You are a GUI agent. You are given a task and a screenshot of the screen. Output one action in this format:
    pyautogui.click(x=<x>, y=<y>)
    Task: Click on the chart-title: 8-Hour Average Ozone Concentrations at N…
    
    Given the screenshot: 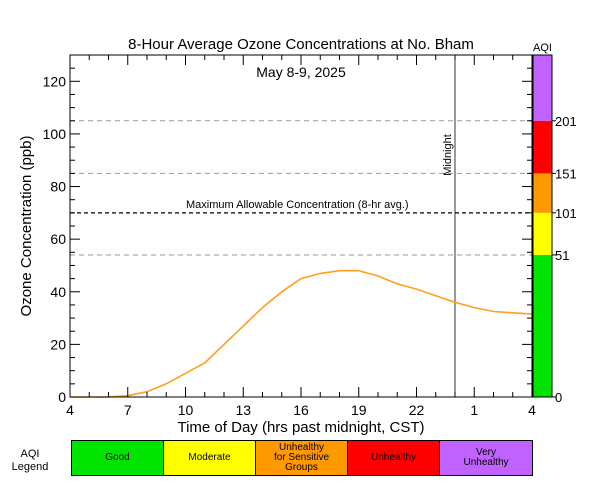 What is the action you would take?
    pyautogui.click(x=301, y=44)
    